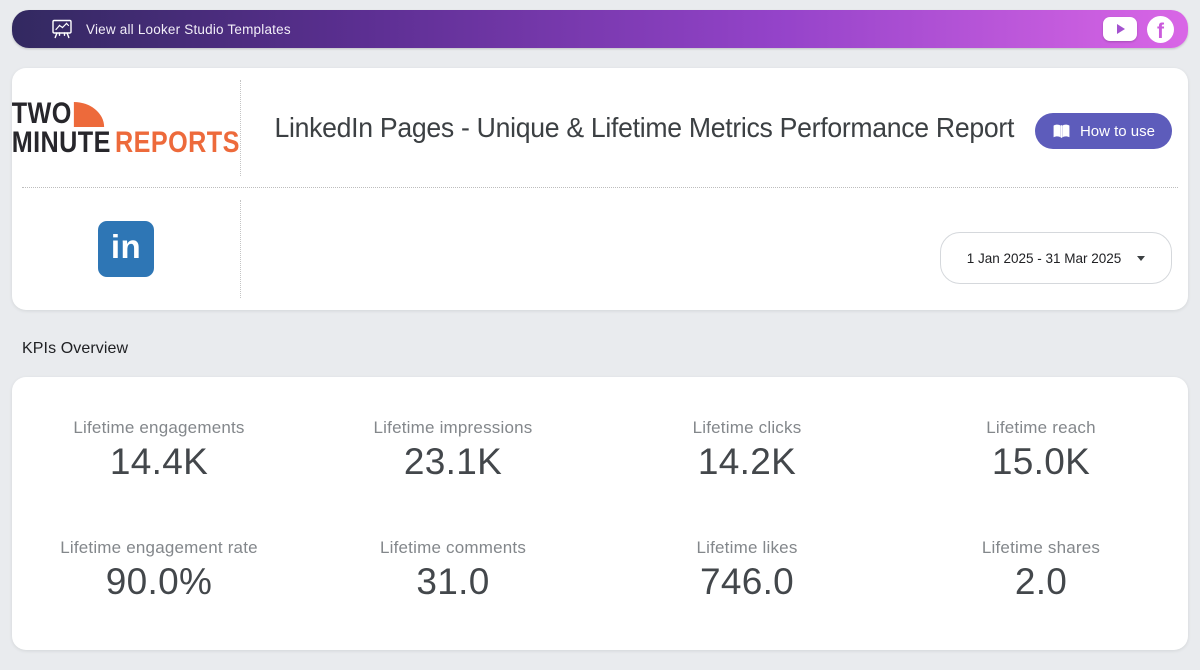 This screenshot has width=1200, height=670. I want to click on linkedin-glyph: in, so click(126, 246).